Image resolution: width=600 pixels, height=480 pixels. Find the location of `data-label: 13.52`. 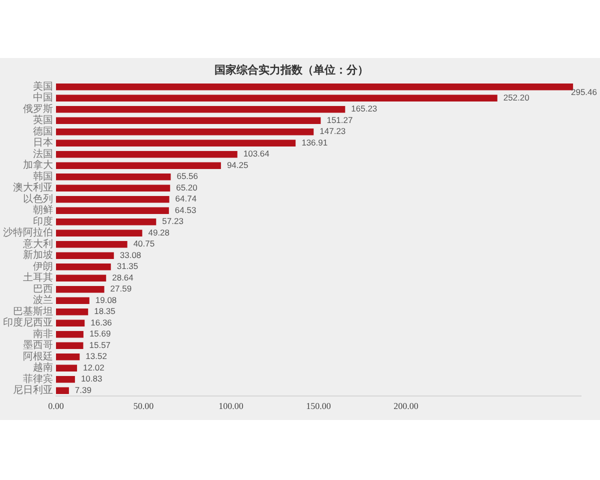

data-label: 13.52 is located at coordinates (97, 356).